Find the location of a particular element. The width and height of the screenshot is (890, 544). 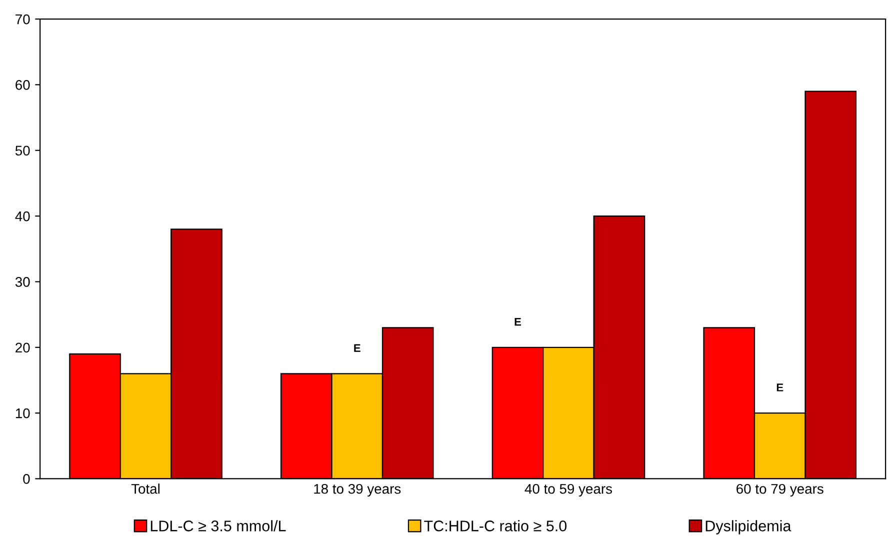

x-tick-label: Total is located at coordinates (145, 489).